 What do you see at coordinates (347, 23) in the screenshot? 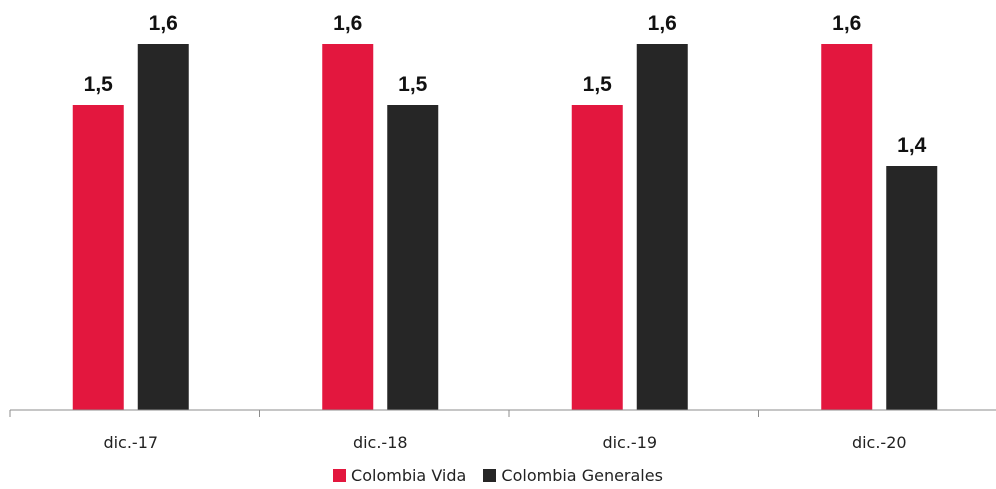
I see `data-label-vida-1: 1,6` at bounding box center [347, 23].